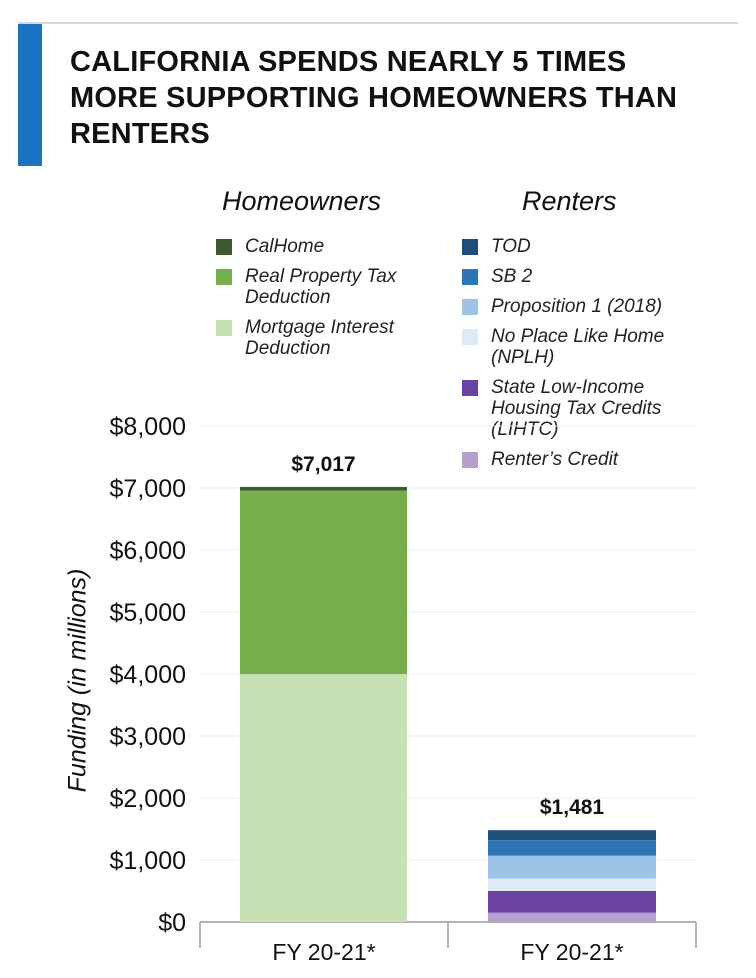 This screenshot has width=756, height=978. What do you see at coordinates (569, 201) in the screenshot?
I see `renters-heading: Renters` at bounding box center [569, 201].